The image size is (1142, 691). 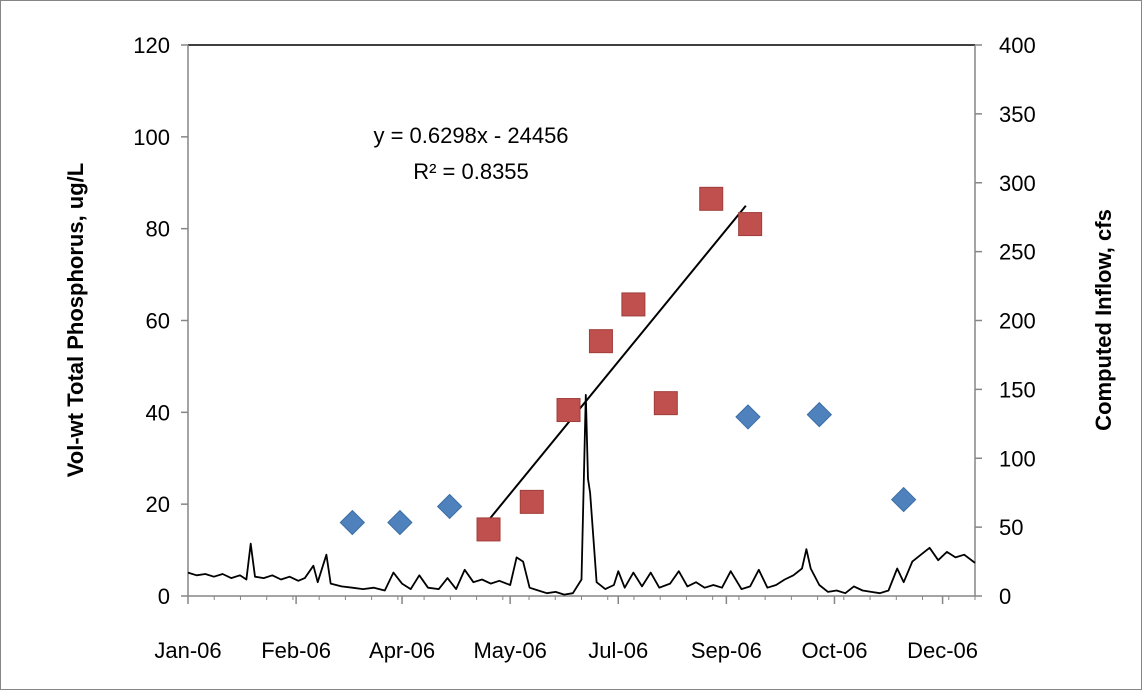 What do you see at coordinates (1017, 183) in the screenshot?
I see `y-right-tick-label: 300` at bounding box center [1017, 183].